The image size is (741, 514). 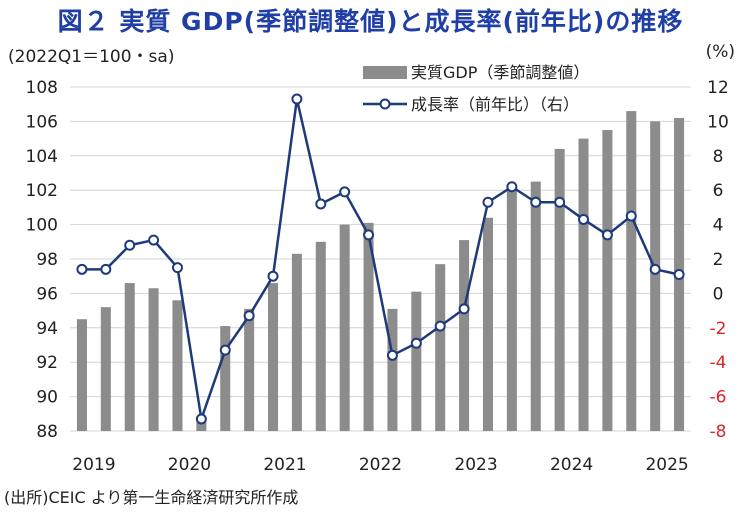 What do you see at coordinates (47, 294) in the screenshot?
I see `left-tick-label: 96` at bounding box center [47, 294].